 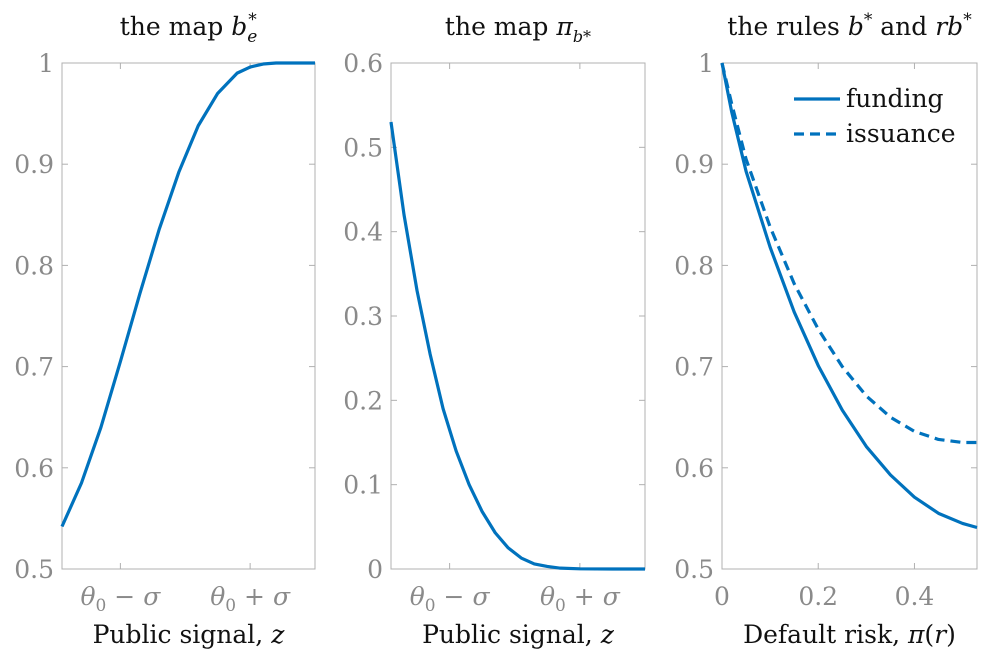 I want to click on legend: funding issuance, so click(x=875, y=116).